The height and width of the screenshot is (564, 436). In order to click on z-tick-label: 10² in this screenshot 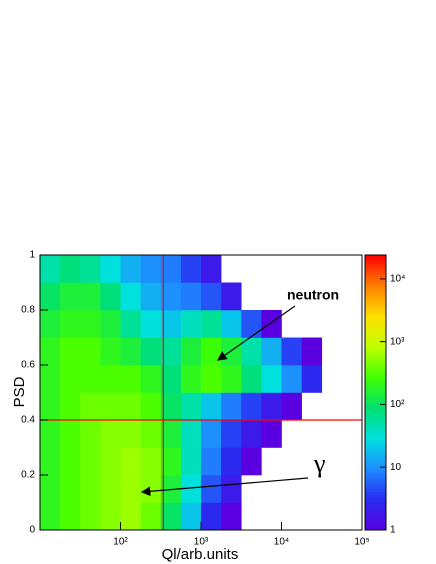, I will do `click(397, 404)`.